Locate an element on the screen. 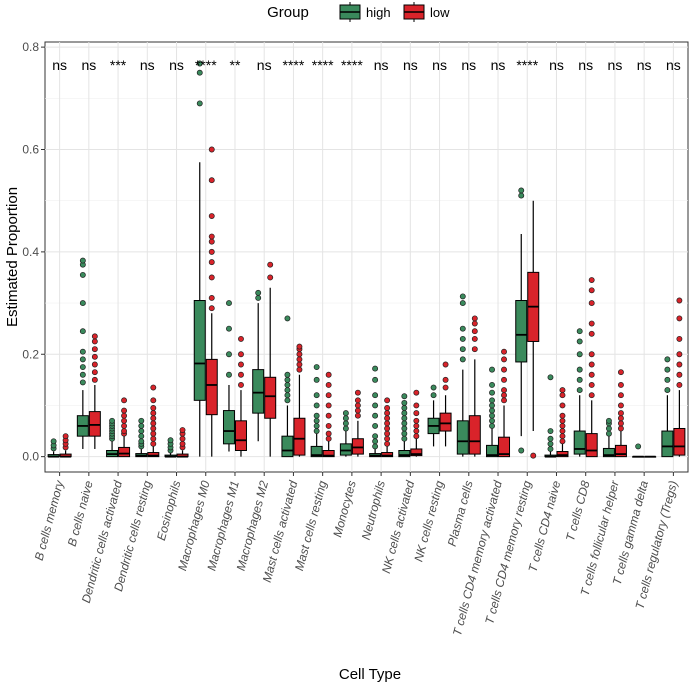 Image resolution: width=699 pixels, height=688 pixels. significance-2: ns is located at coordinates (88, 65).